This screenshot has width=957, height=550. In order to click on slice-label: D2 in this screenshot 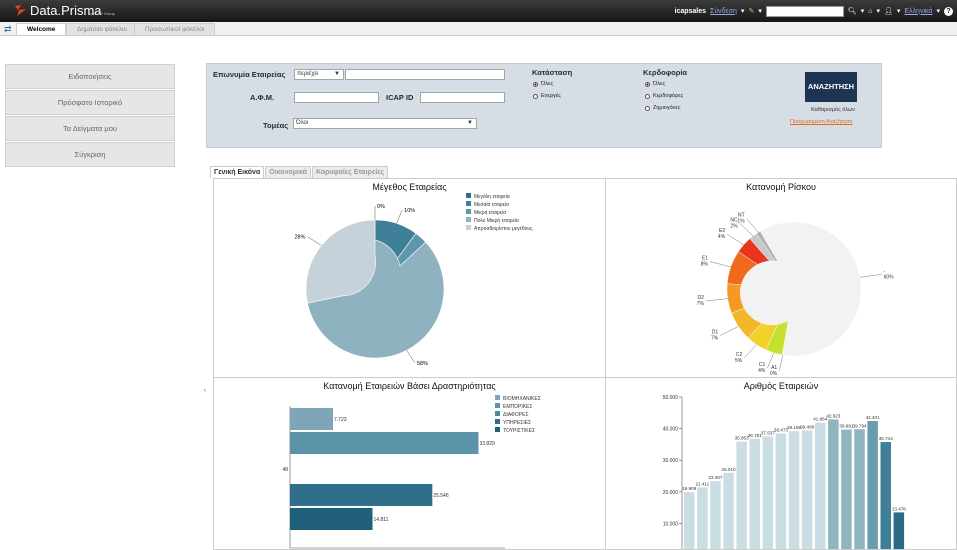, I will do `click(701, 298)`.